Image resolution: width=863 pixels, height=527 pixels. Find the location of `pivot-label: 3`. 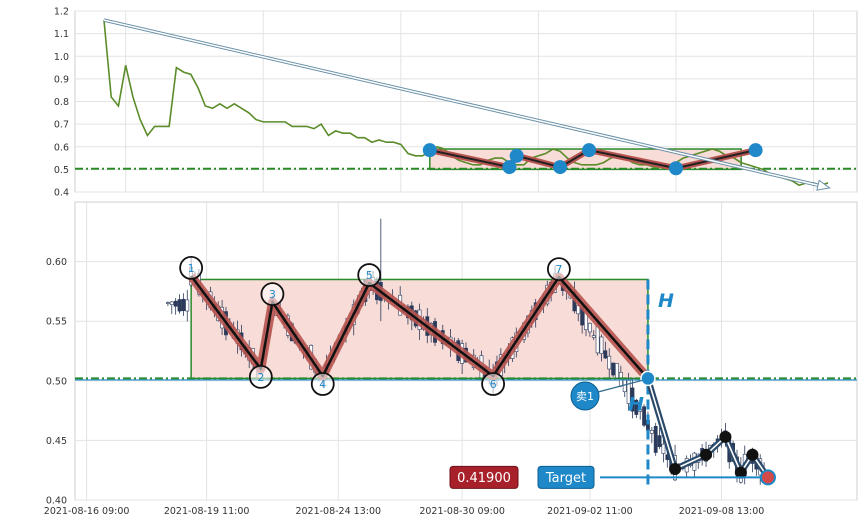

pivot-label: 3 is located at coordinates (272, 294).